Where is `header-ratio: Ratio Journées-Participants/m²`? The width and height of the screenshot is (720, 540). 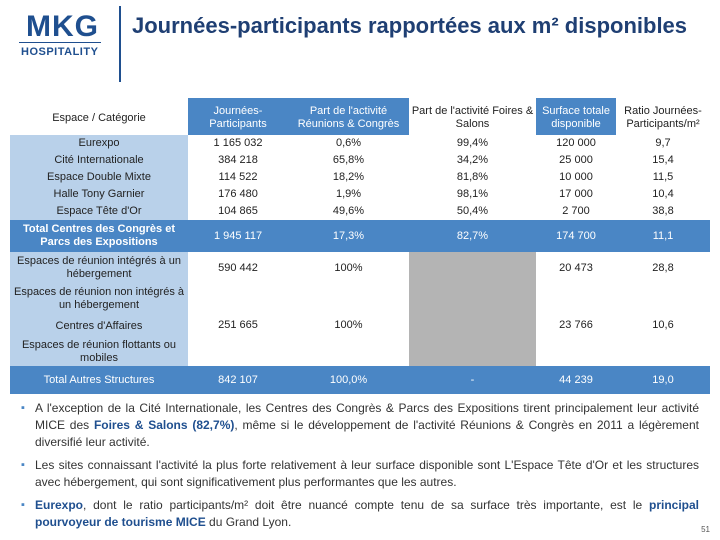
header-ratio: Ratio Journées-Participants/m² is located at coordinates (663, 118).